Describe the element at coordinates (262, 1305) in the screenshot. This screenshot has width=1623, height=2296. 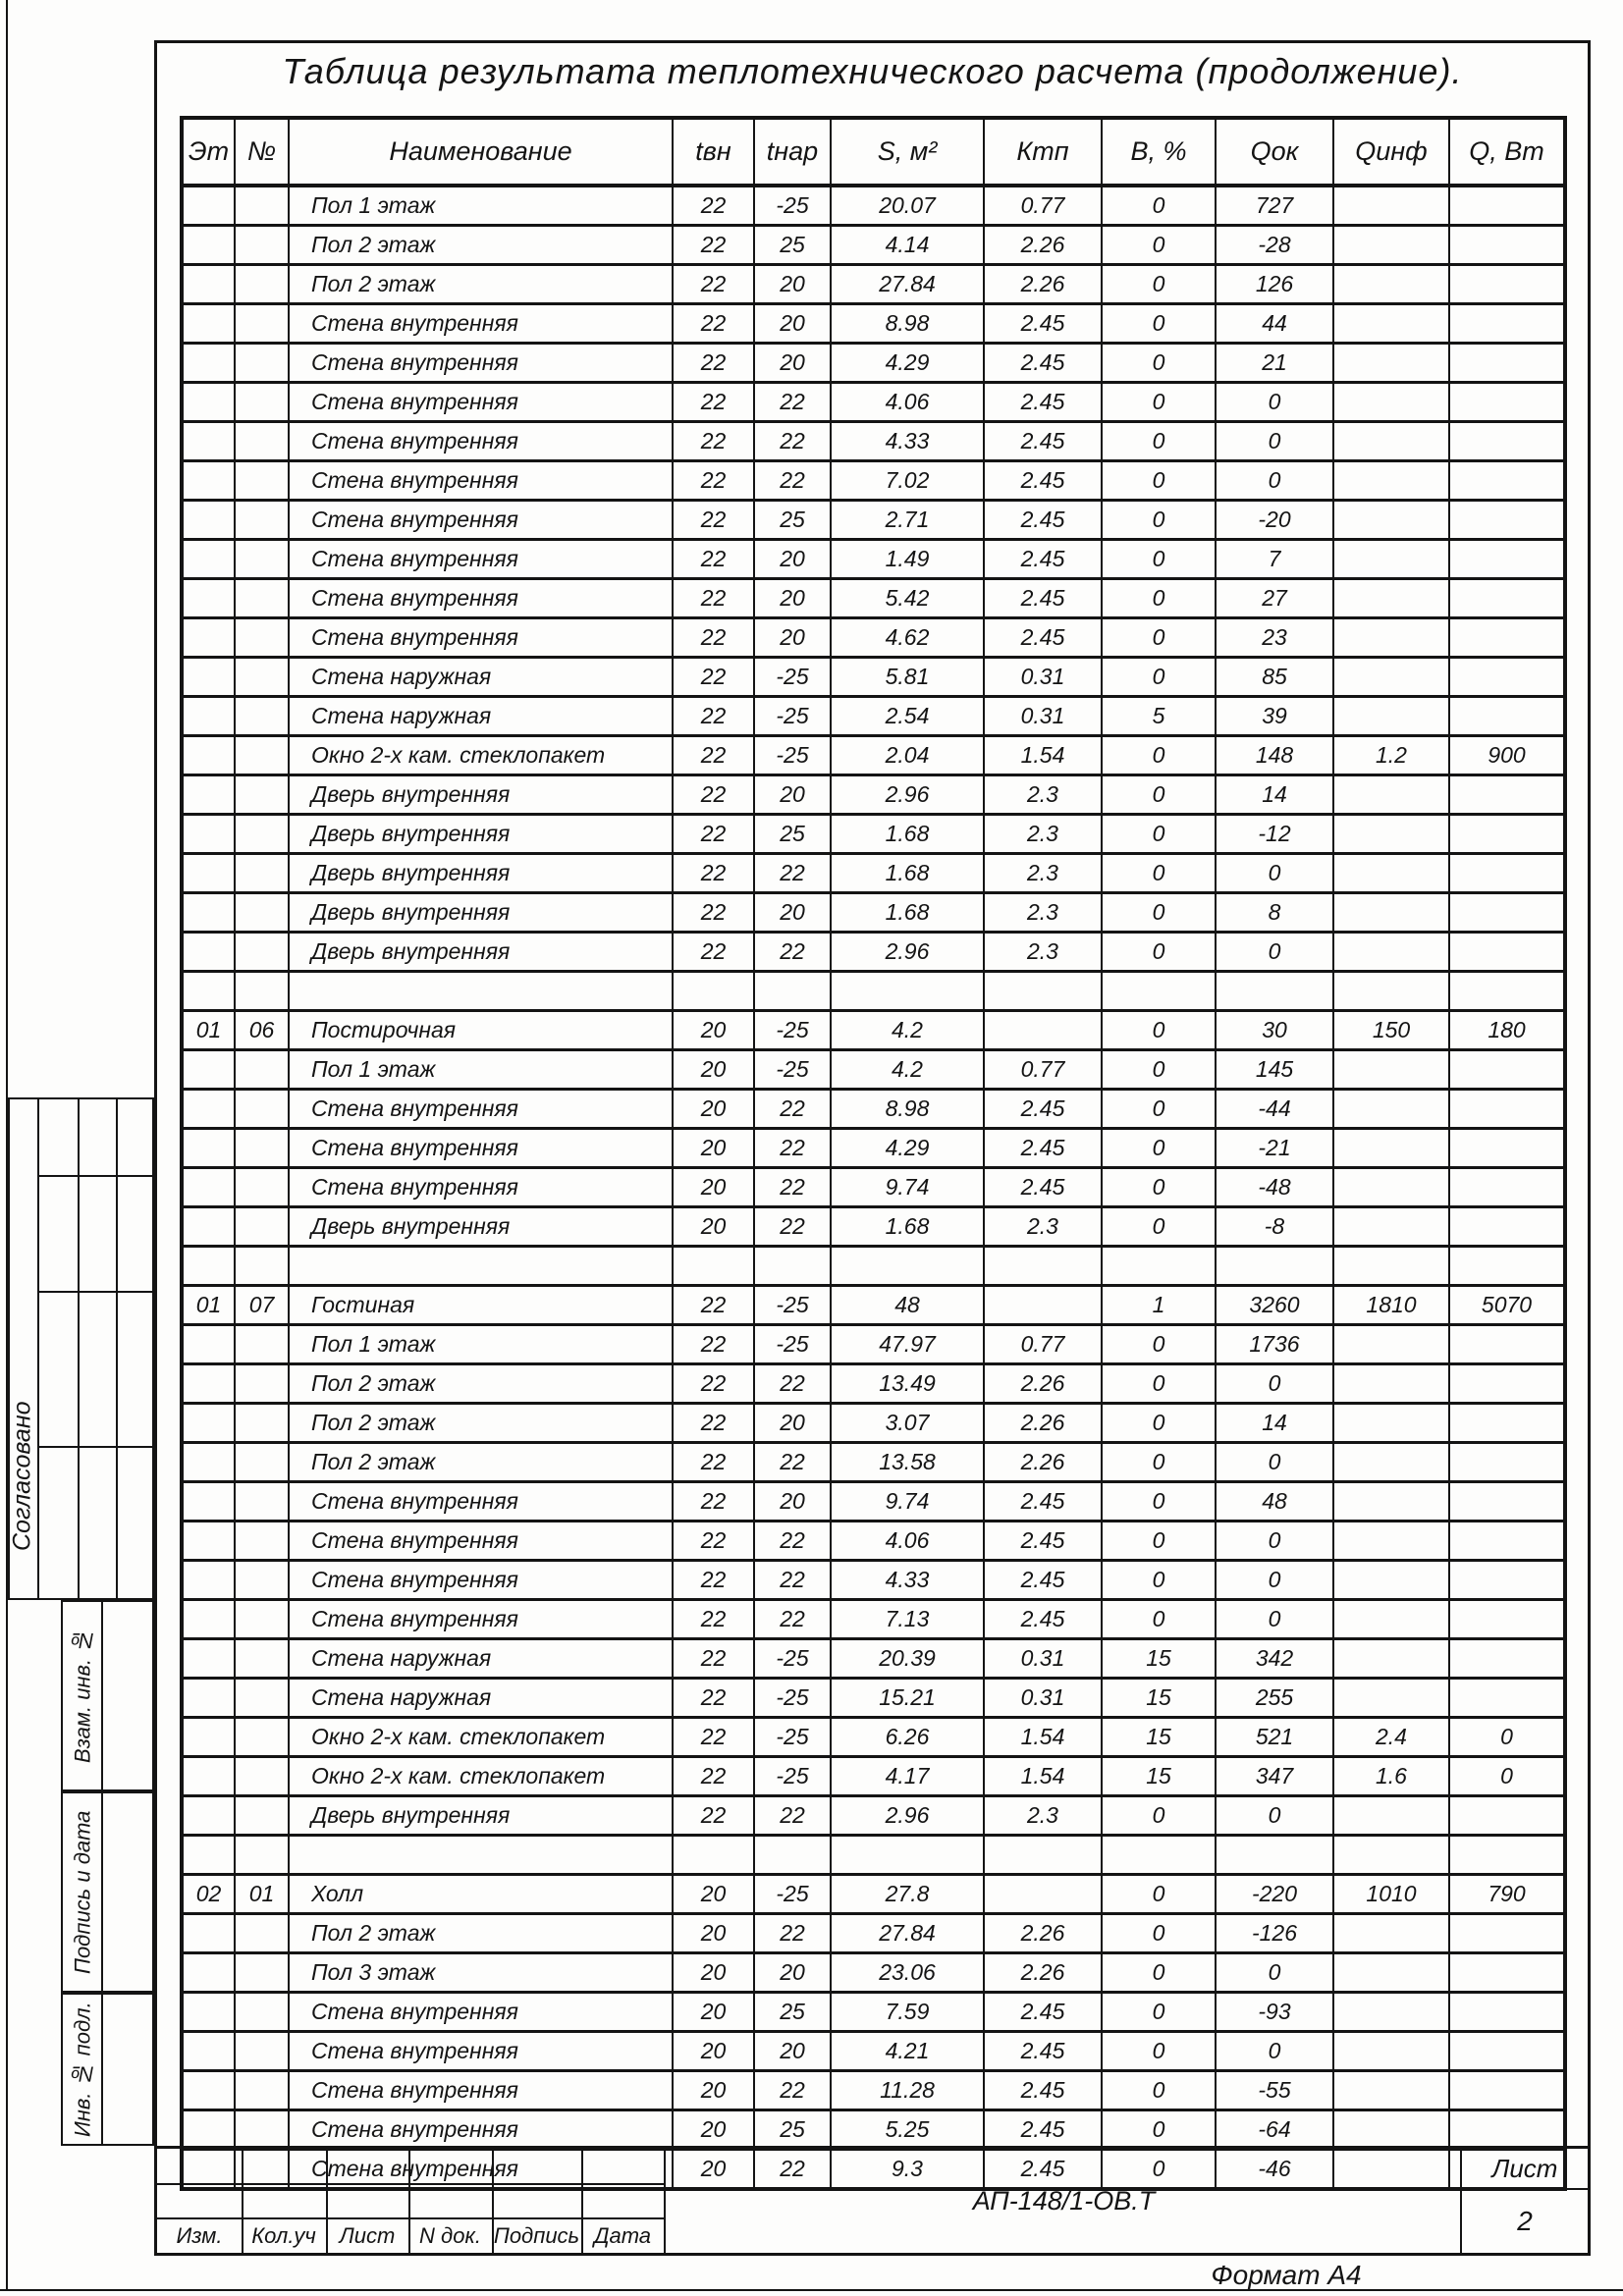
I see `table-cell: 07` at that location.